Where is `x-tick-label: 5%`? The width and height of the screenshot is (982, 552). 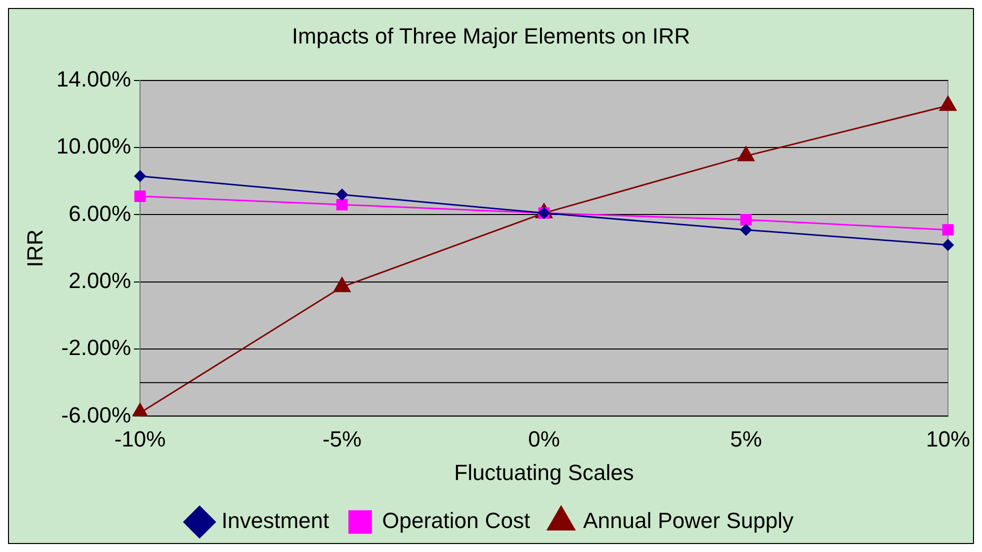 x-tick-label: 5% is located at coordinates (746, 439).